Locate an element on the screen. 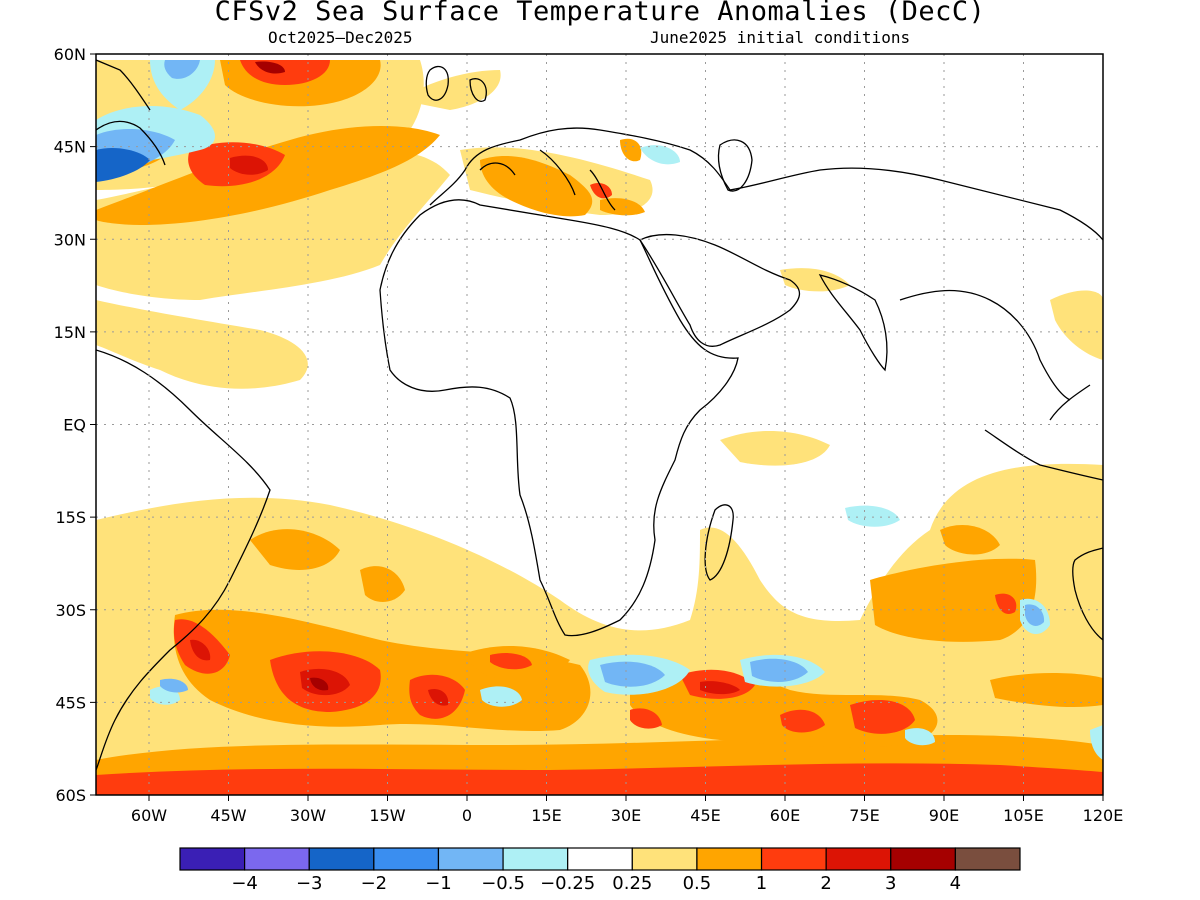 The width and height of the screenshot is (1200, 900). colorbar: −4 −3 −2 −1 −0.5 −0.25 0.25 0.5 1 2 3 4 is located at coordinates (600, 870).